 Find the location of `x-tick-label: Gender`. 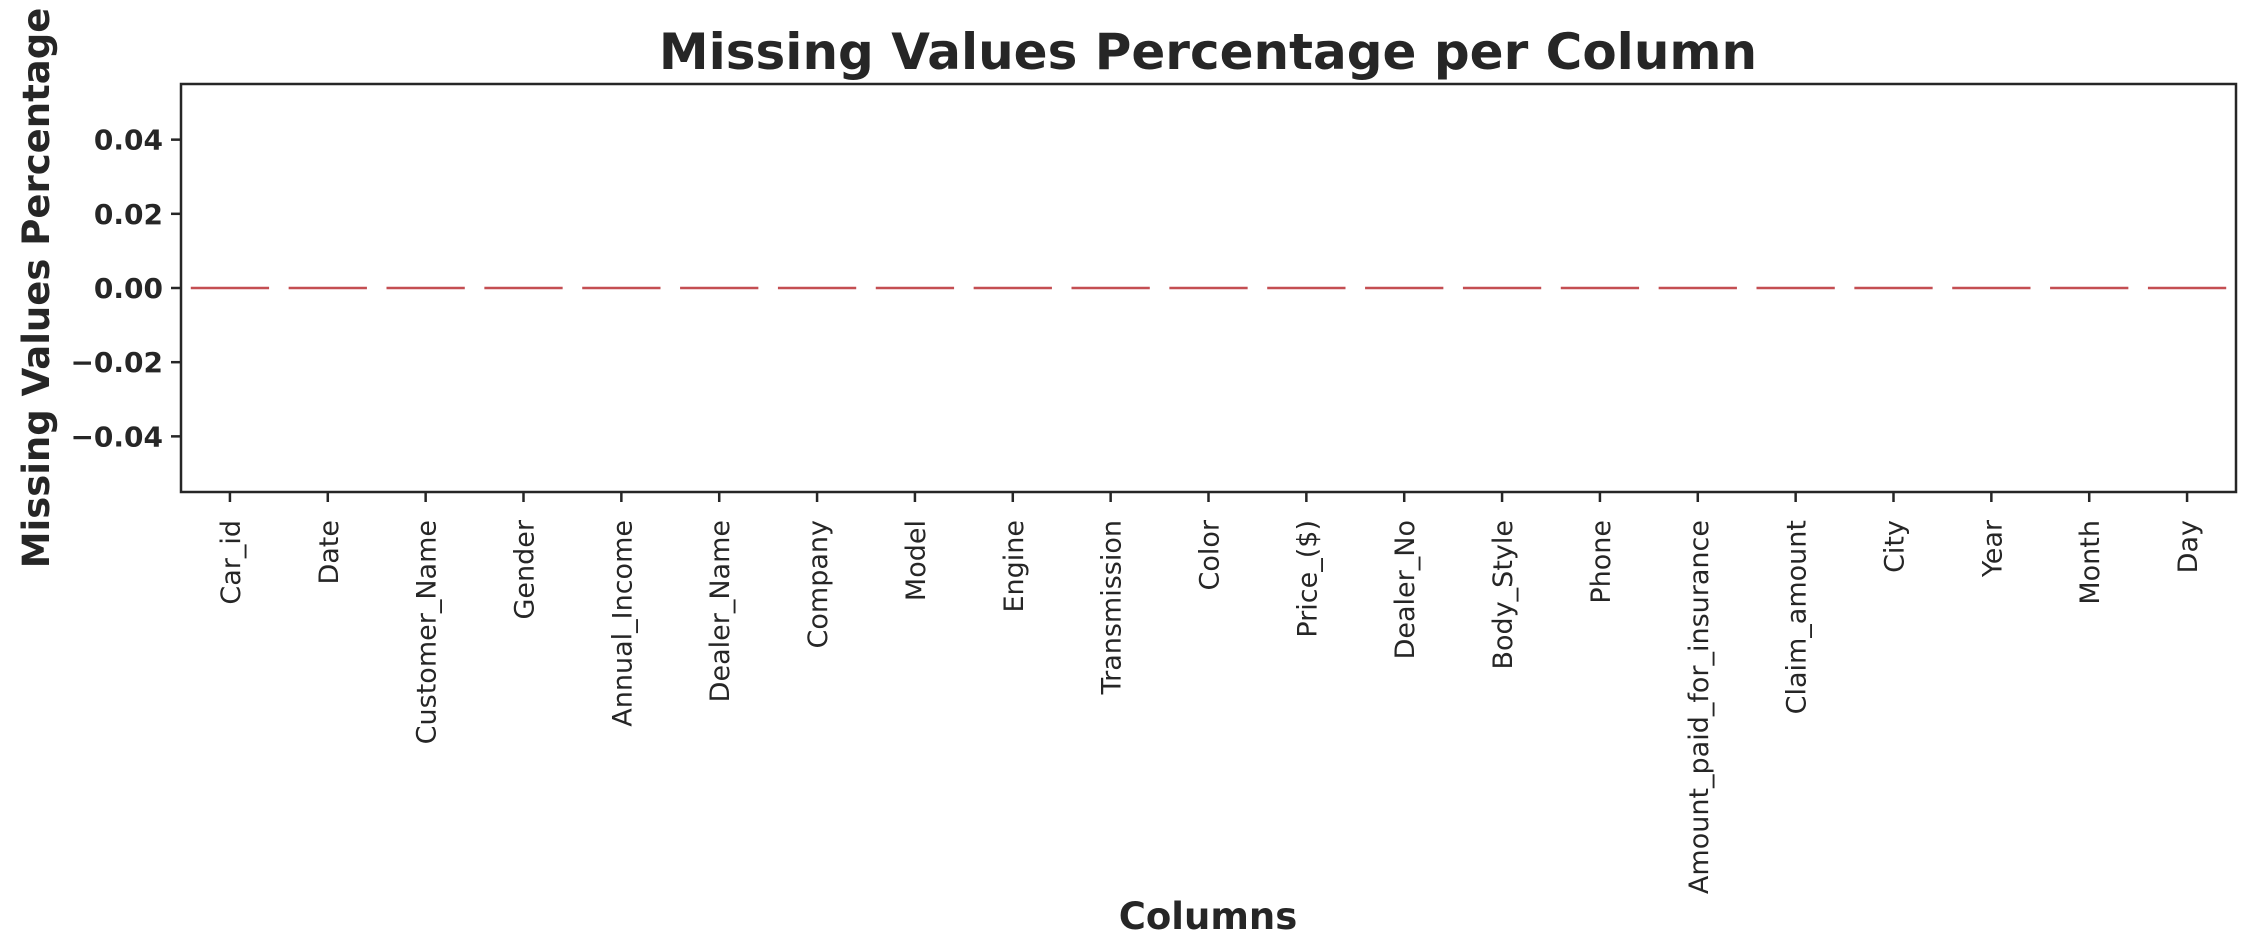

x-tick-label: Gender is located at coordinates (525, 569).